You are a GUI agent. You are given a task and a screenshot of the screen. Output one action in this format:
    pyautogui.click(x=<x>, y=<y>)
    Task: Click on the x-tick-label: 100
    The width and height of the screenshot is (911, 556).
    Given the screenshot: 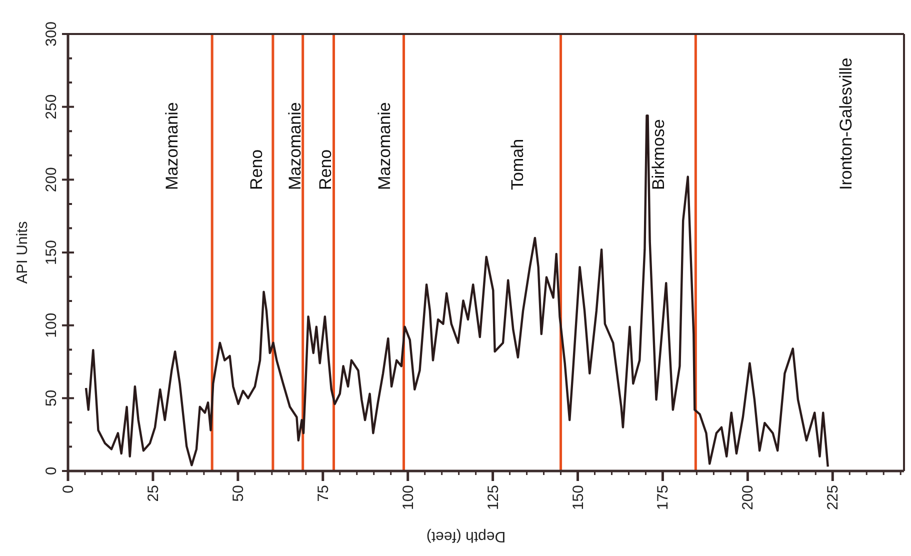 What is the action you would take?
    pyautogui.click(x=408, y=497)
    